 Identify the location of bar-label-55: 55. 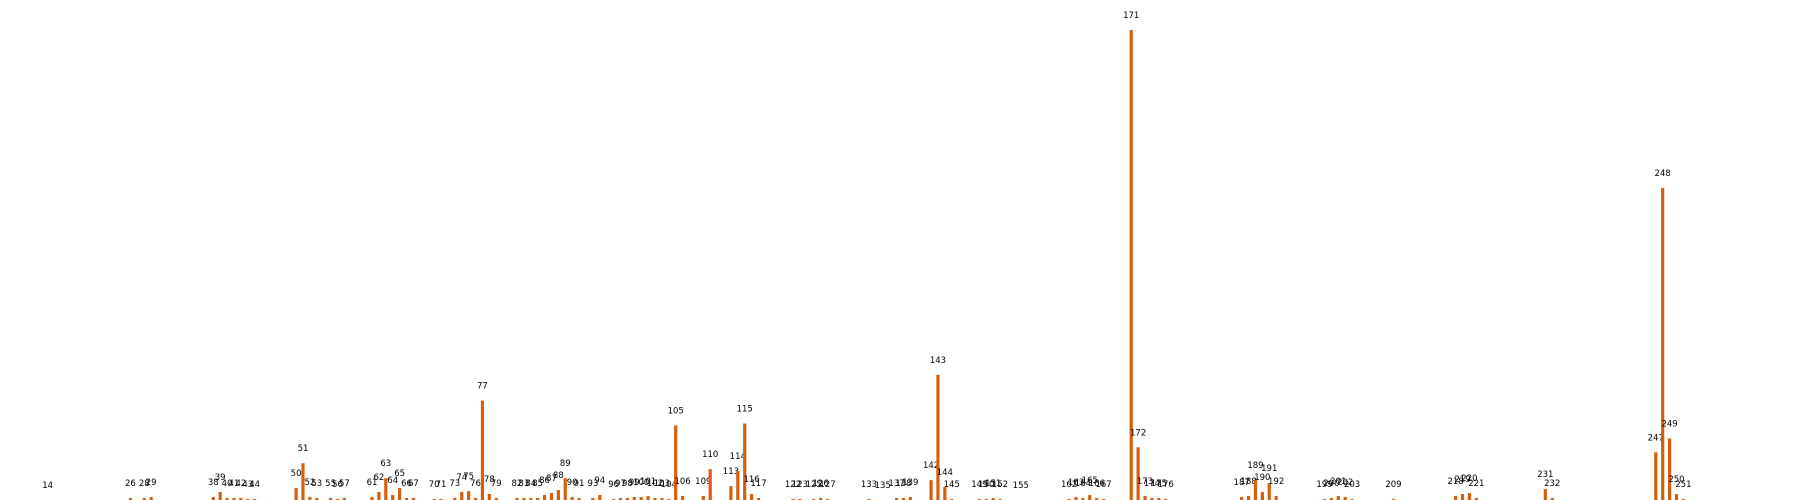
(330, 484).